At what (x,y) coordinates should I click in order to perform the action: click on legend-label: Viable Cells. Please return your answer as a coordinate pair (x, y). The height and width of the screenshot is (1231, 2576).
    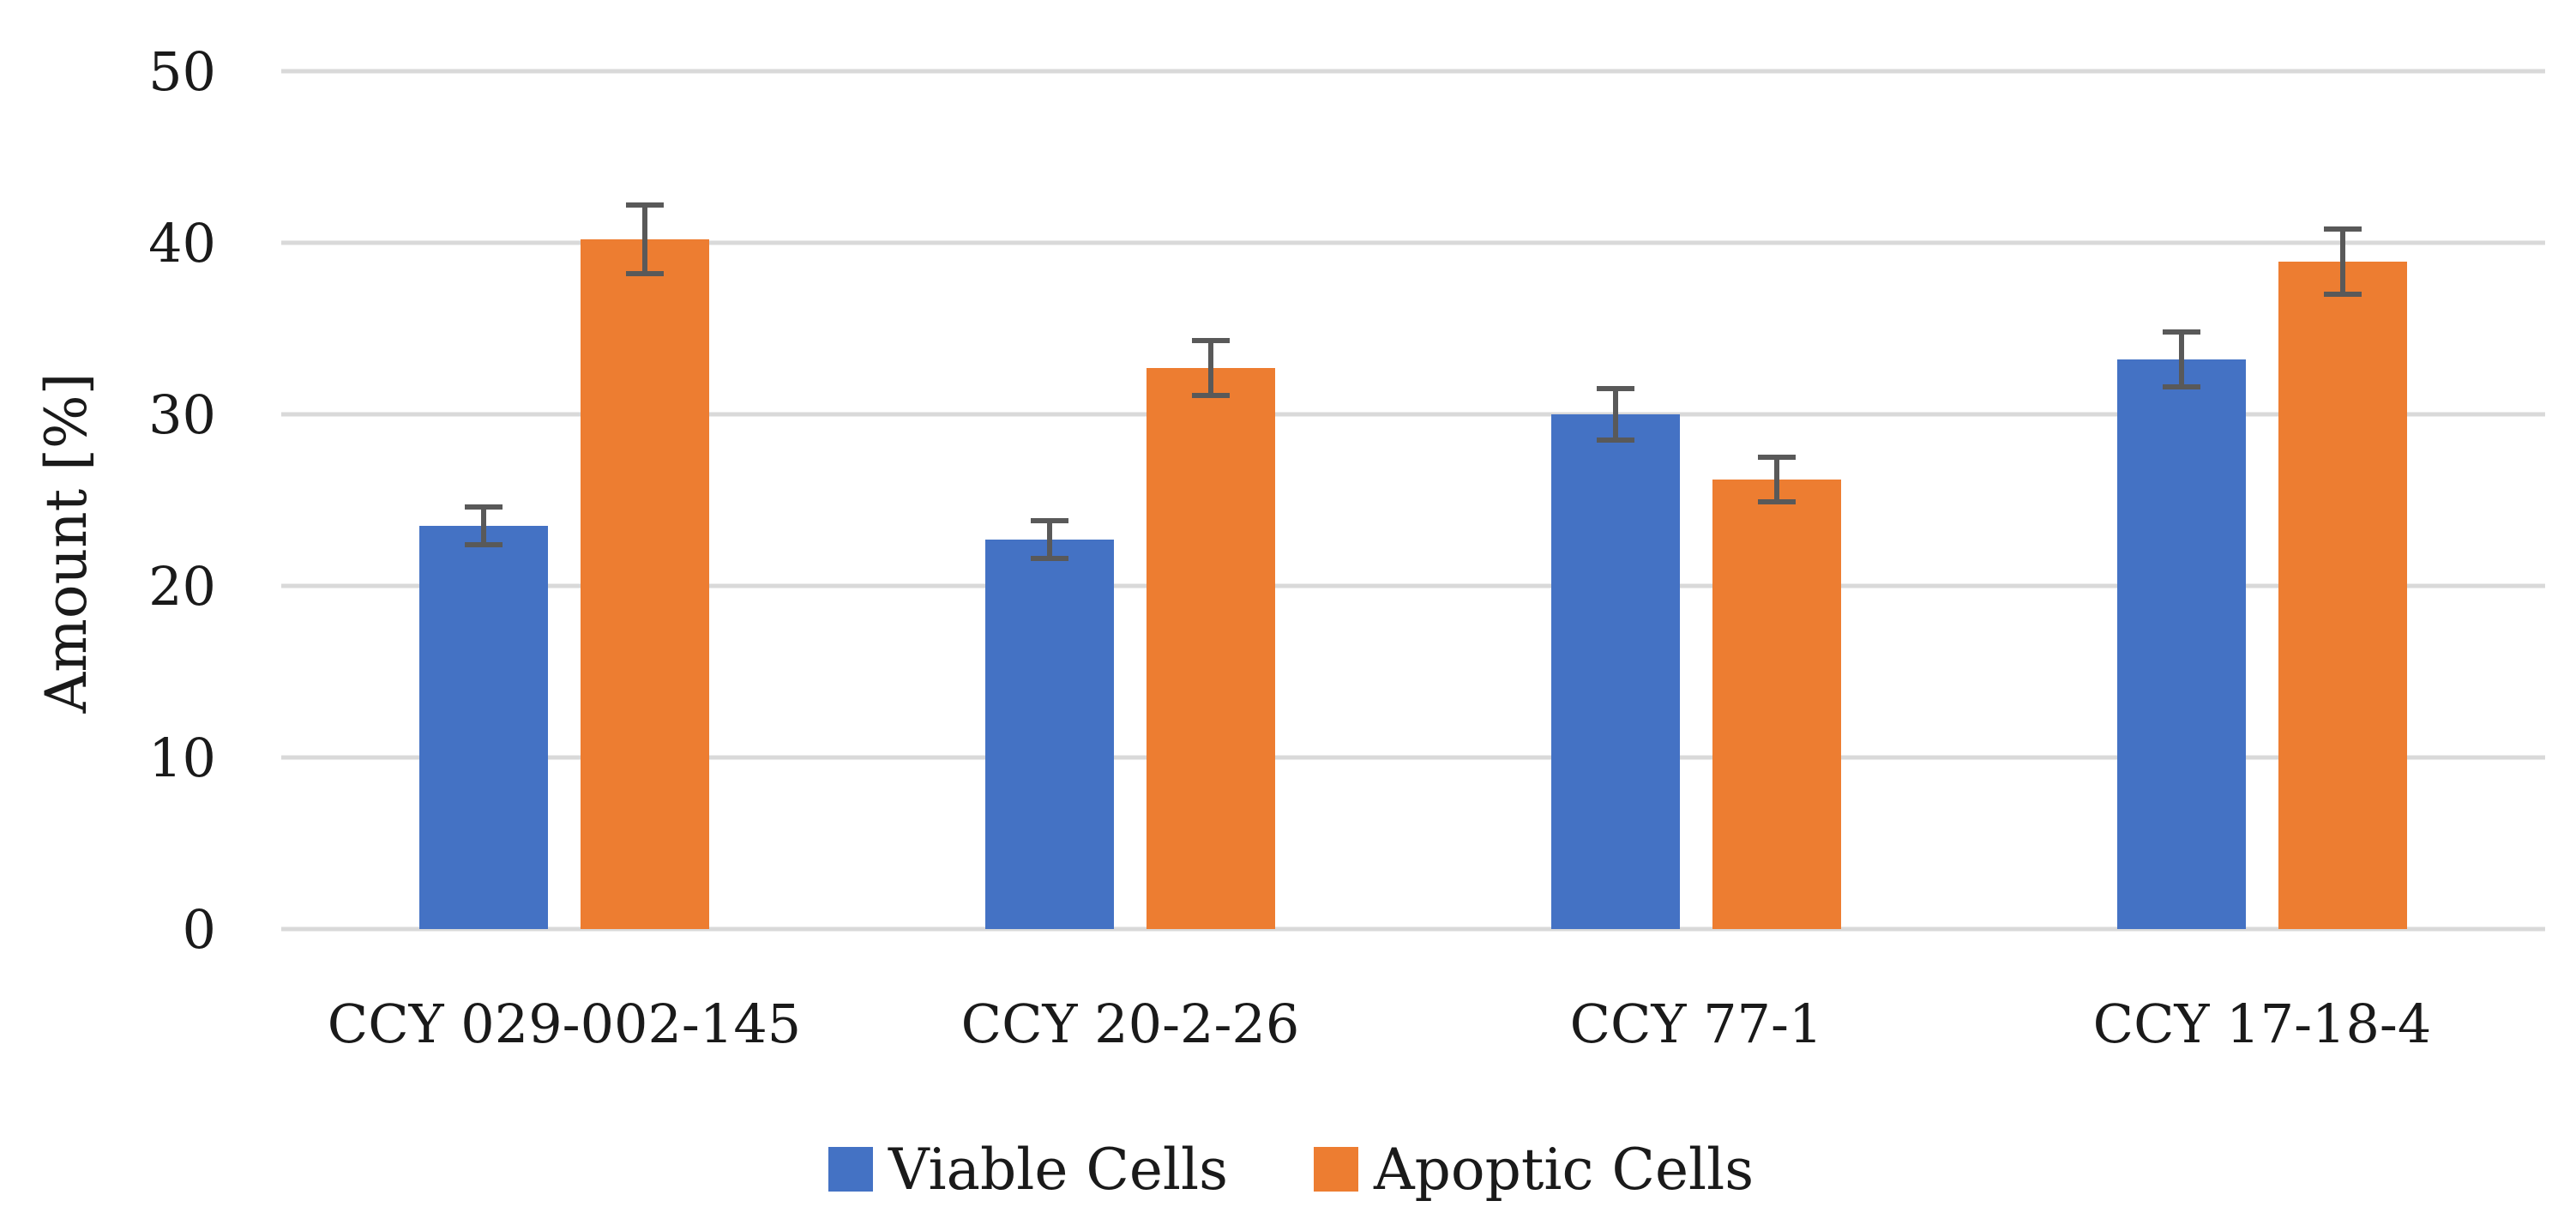
    Looking at the image, I should click on (1058, 1170).